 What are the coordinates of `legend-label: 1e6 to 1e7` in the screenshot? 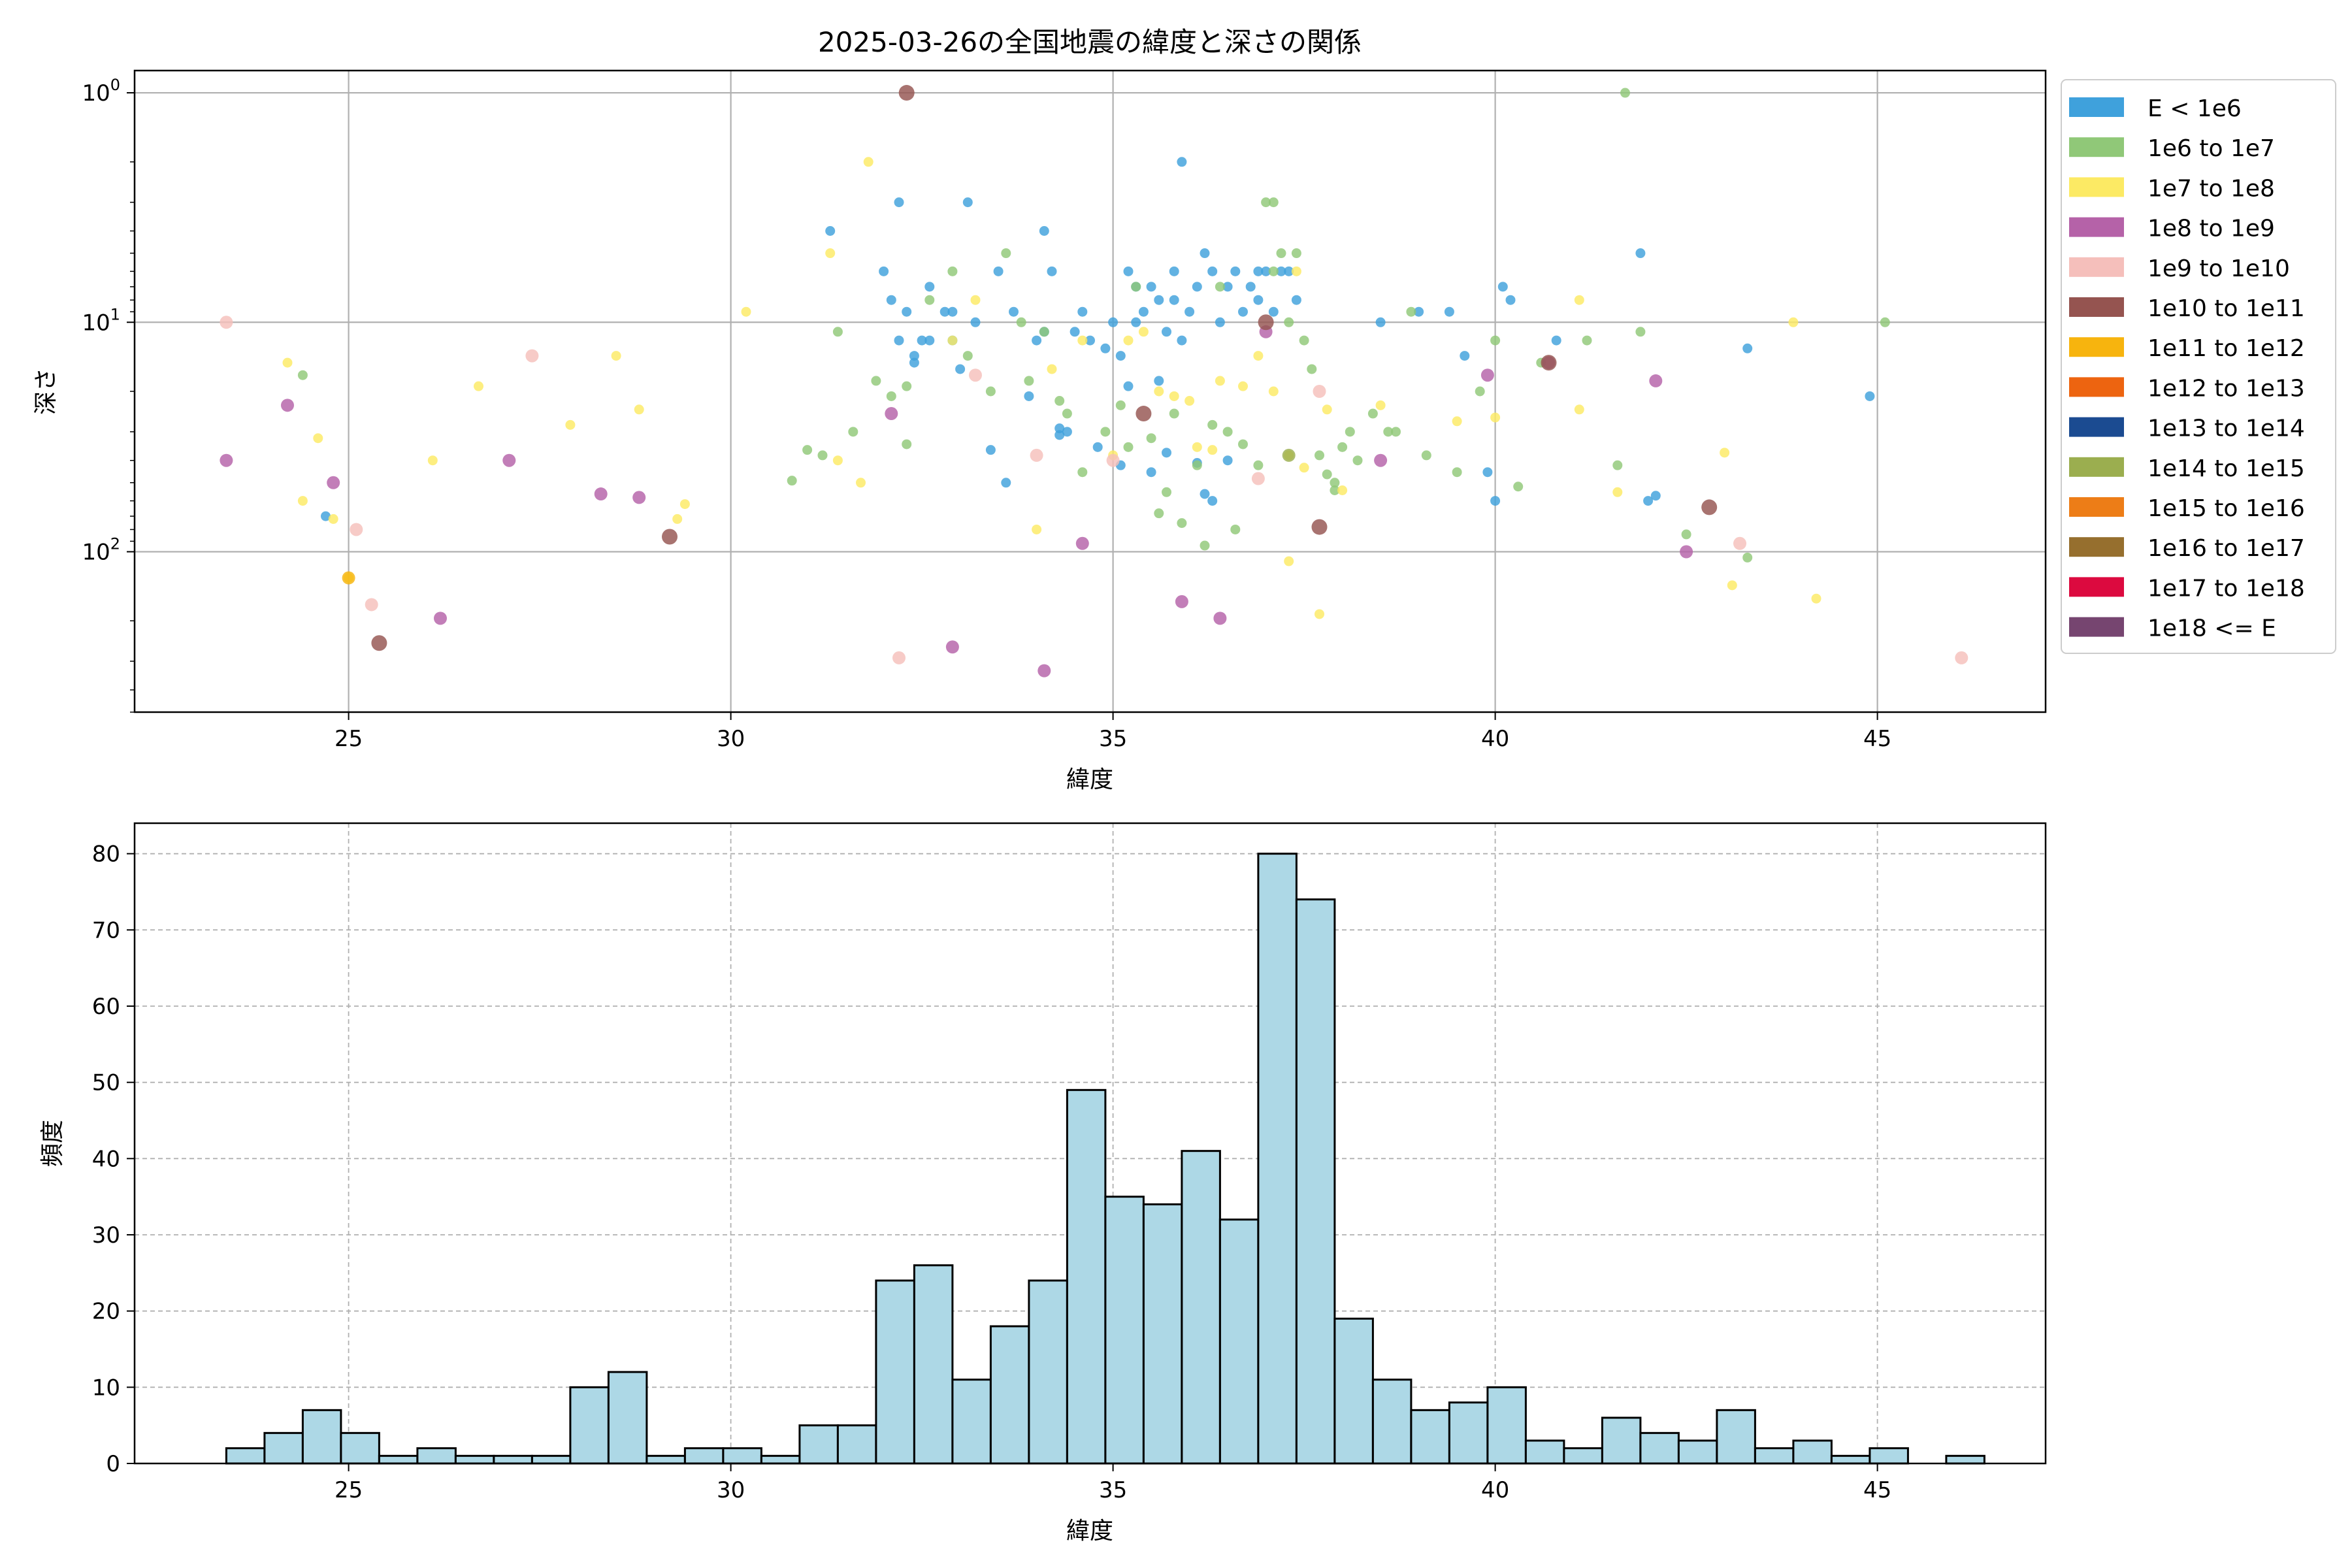 It's located at (2211, 148).